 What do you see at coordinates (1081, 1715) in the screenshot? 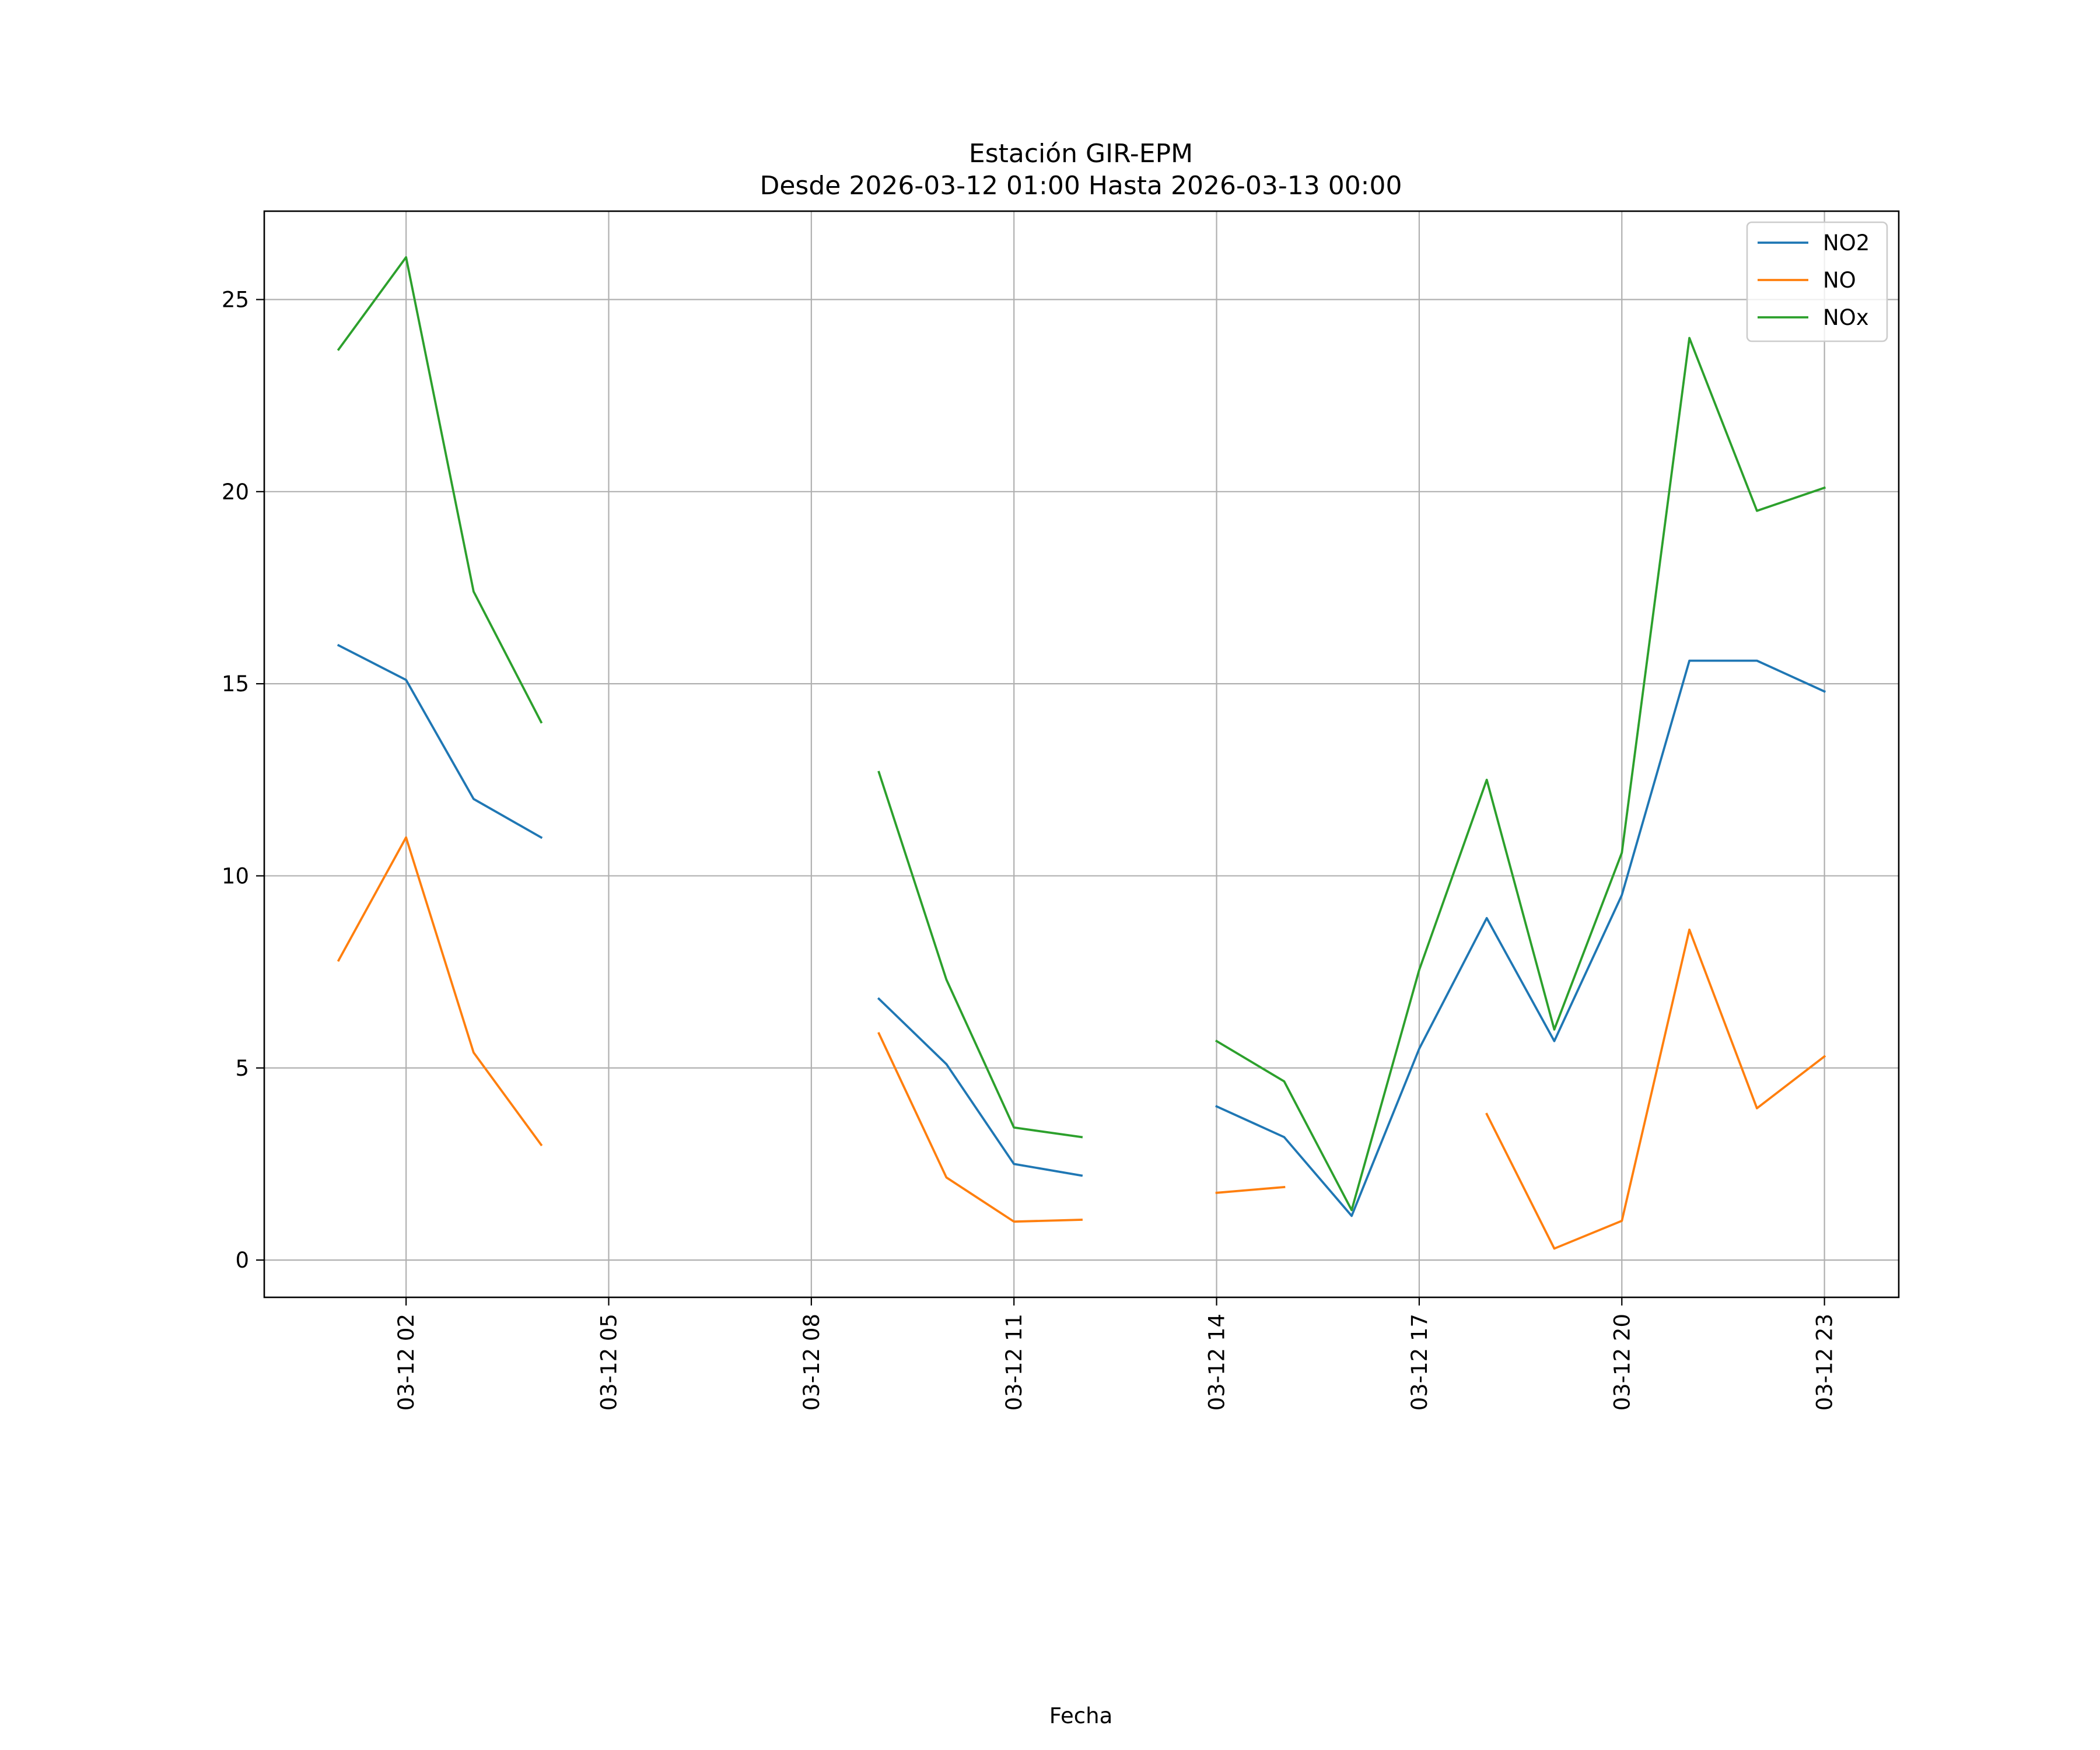
I see `x-axis-label: Fecha` at bounding box center [1081, 1715].